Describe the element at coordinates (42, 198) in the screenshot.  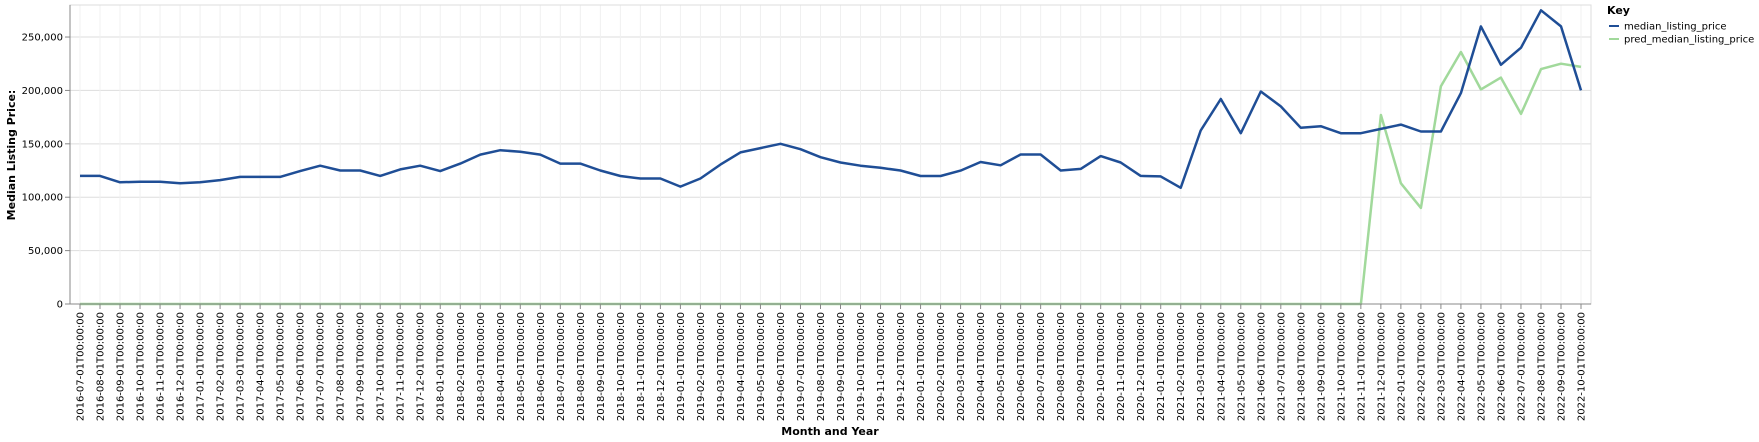
I see `y-tick-label: 100,000` at that location.